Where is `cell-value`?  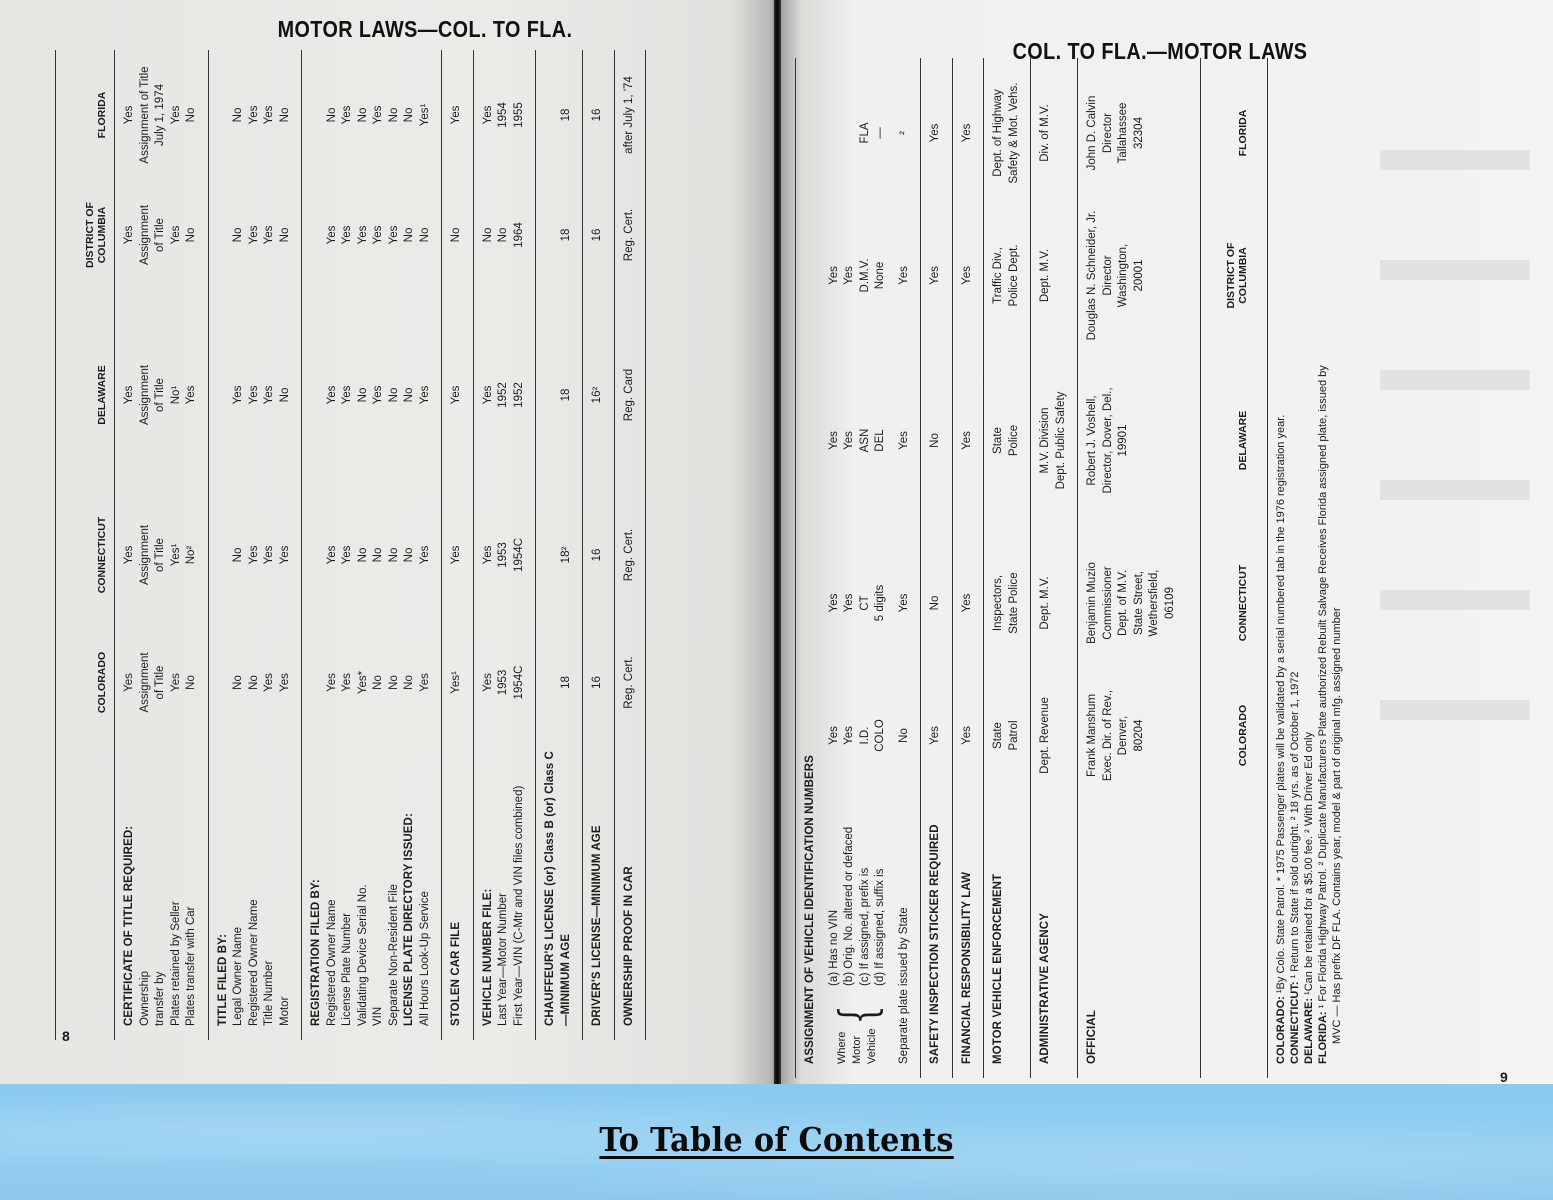 cell-value is located at coordinates (850, 133).